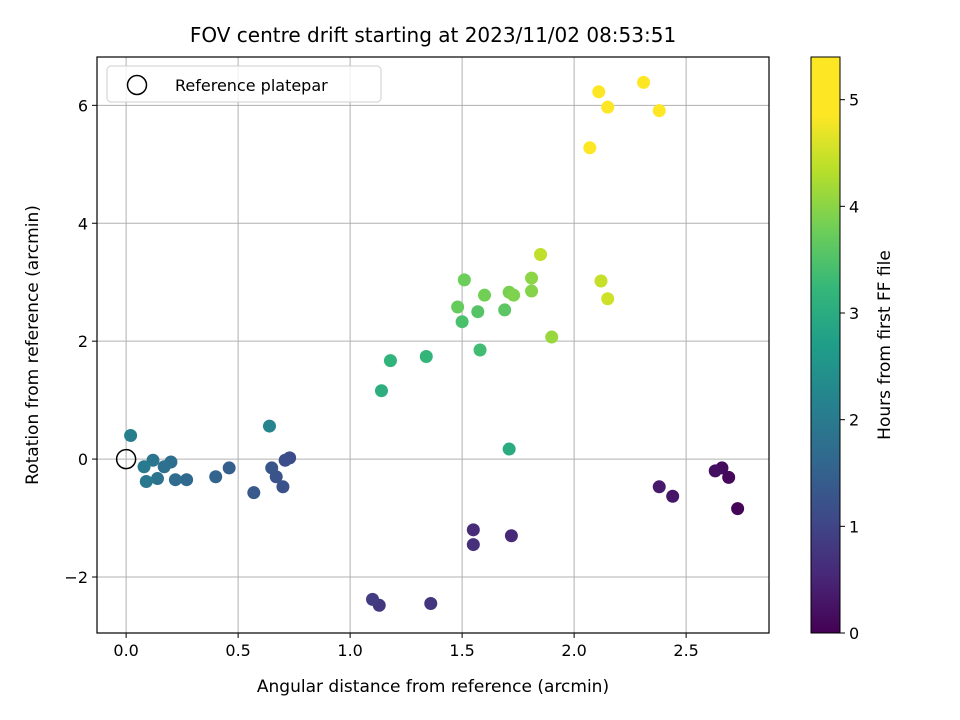 The image size is (960, 720). Describe the element at coordinates (854, 633) in the screenshot. I see `colorbar-tick-label: 0` at that location.